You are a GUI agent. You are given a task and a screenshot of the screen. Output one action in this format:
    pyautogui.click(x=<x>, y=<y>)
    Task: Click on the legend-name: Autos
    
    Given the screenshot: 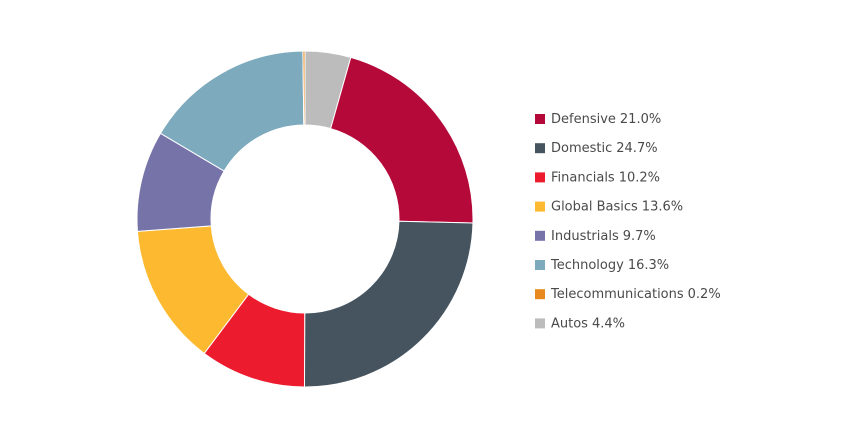 What is the action you would take?
    pyautogui.click(x=569, y=323)
    